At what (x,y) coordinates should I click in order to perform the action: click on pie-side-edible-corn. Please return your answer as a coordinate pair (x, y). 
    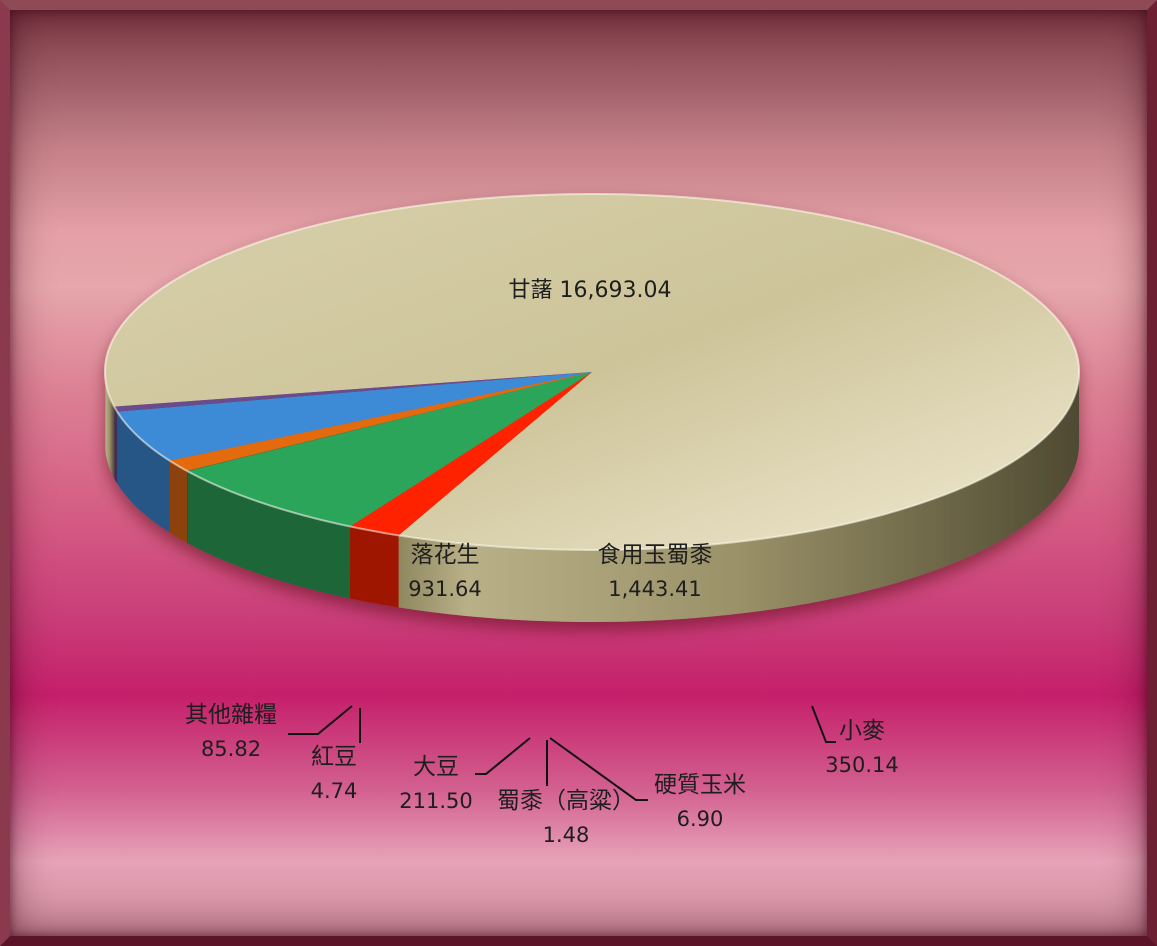
    Looking at the image, I should click on (269, 535).